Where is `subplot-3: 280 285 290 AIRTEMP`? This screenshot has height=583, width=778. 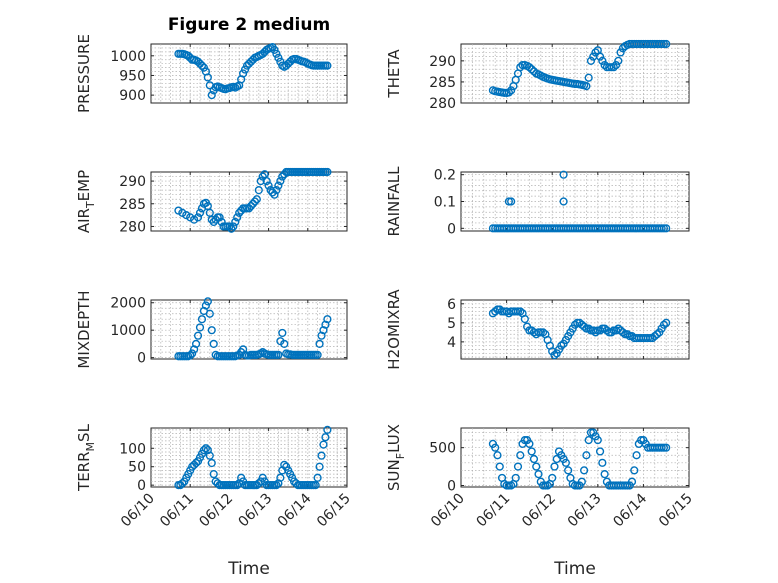
subplot-3: 280 285 290 AIRTEMP is located at coordinates (211, 201).